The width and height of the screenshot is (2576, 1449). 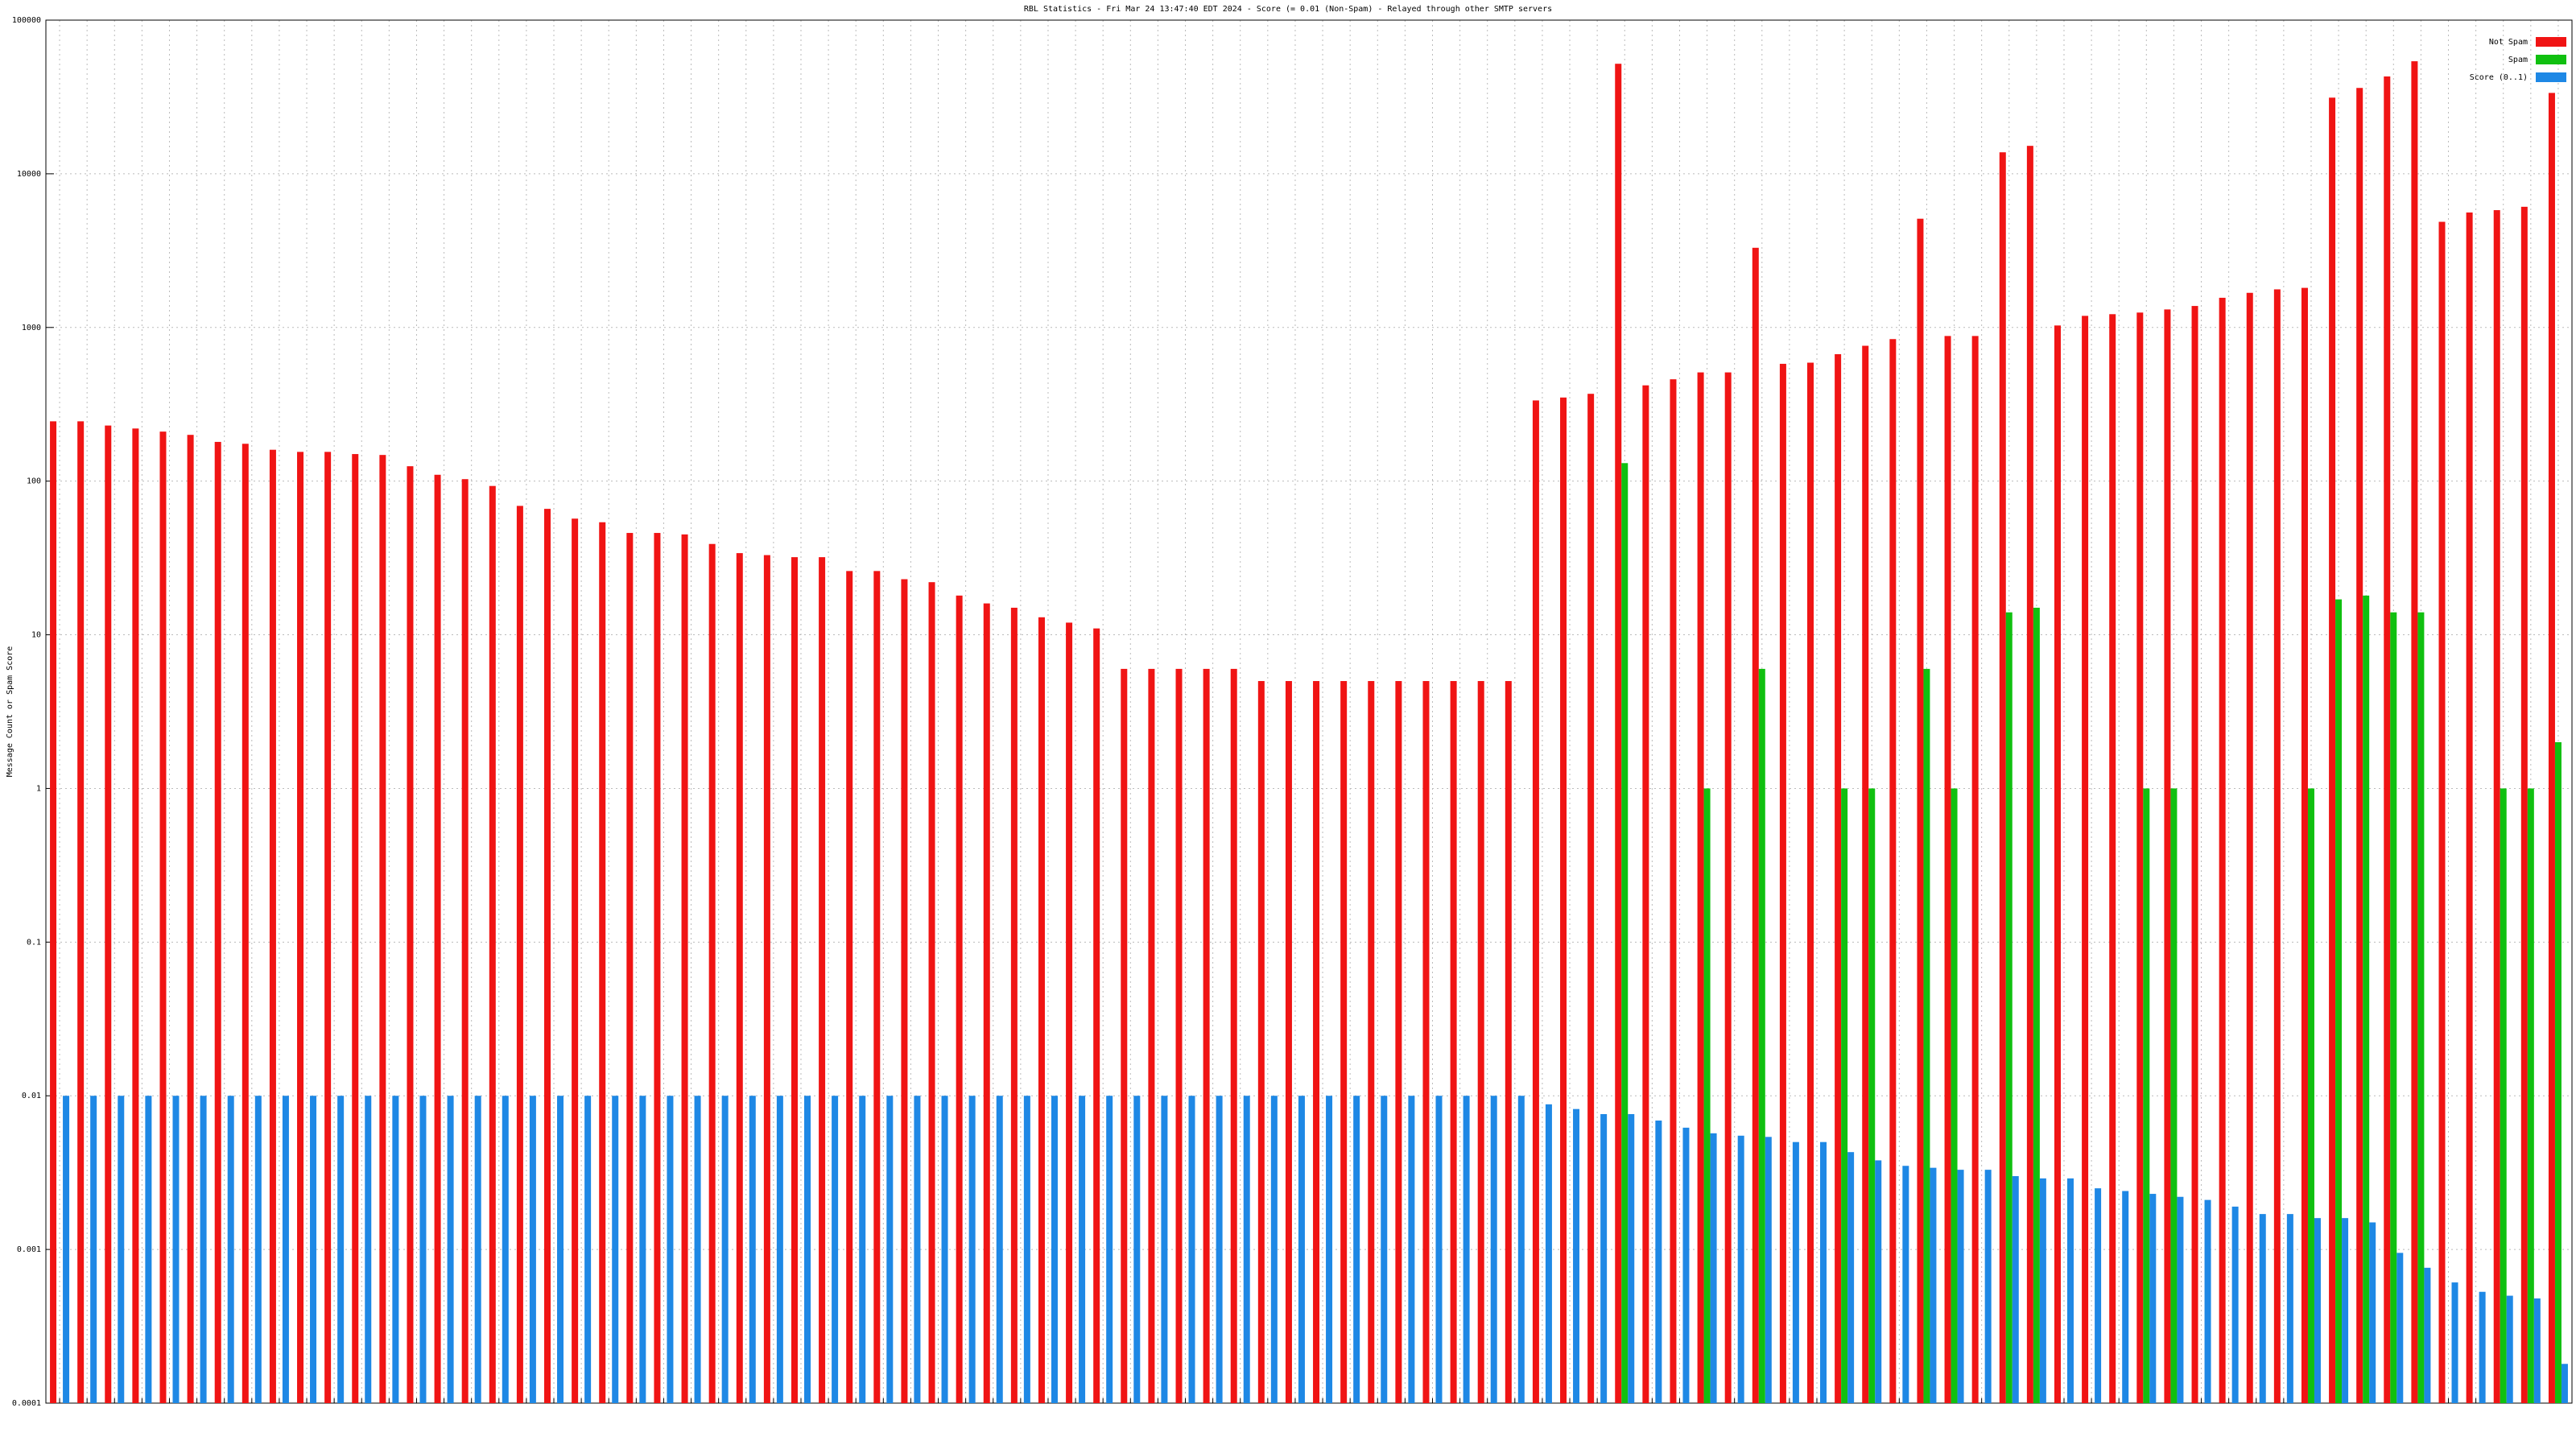 What do you see at coordinates (10, 712) in the screenshot?
I see `y-axis-label: Message Count or Spam Score` at bounding box center [10, 712].